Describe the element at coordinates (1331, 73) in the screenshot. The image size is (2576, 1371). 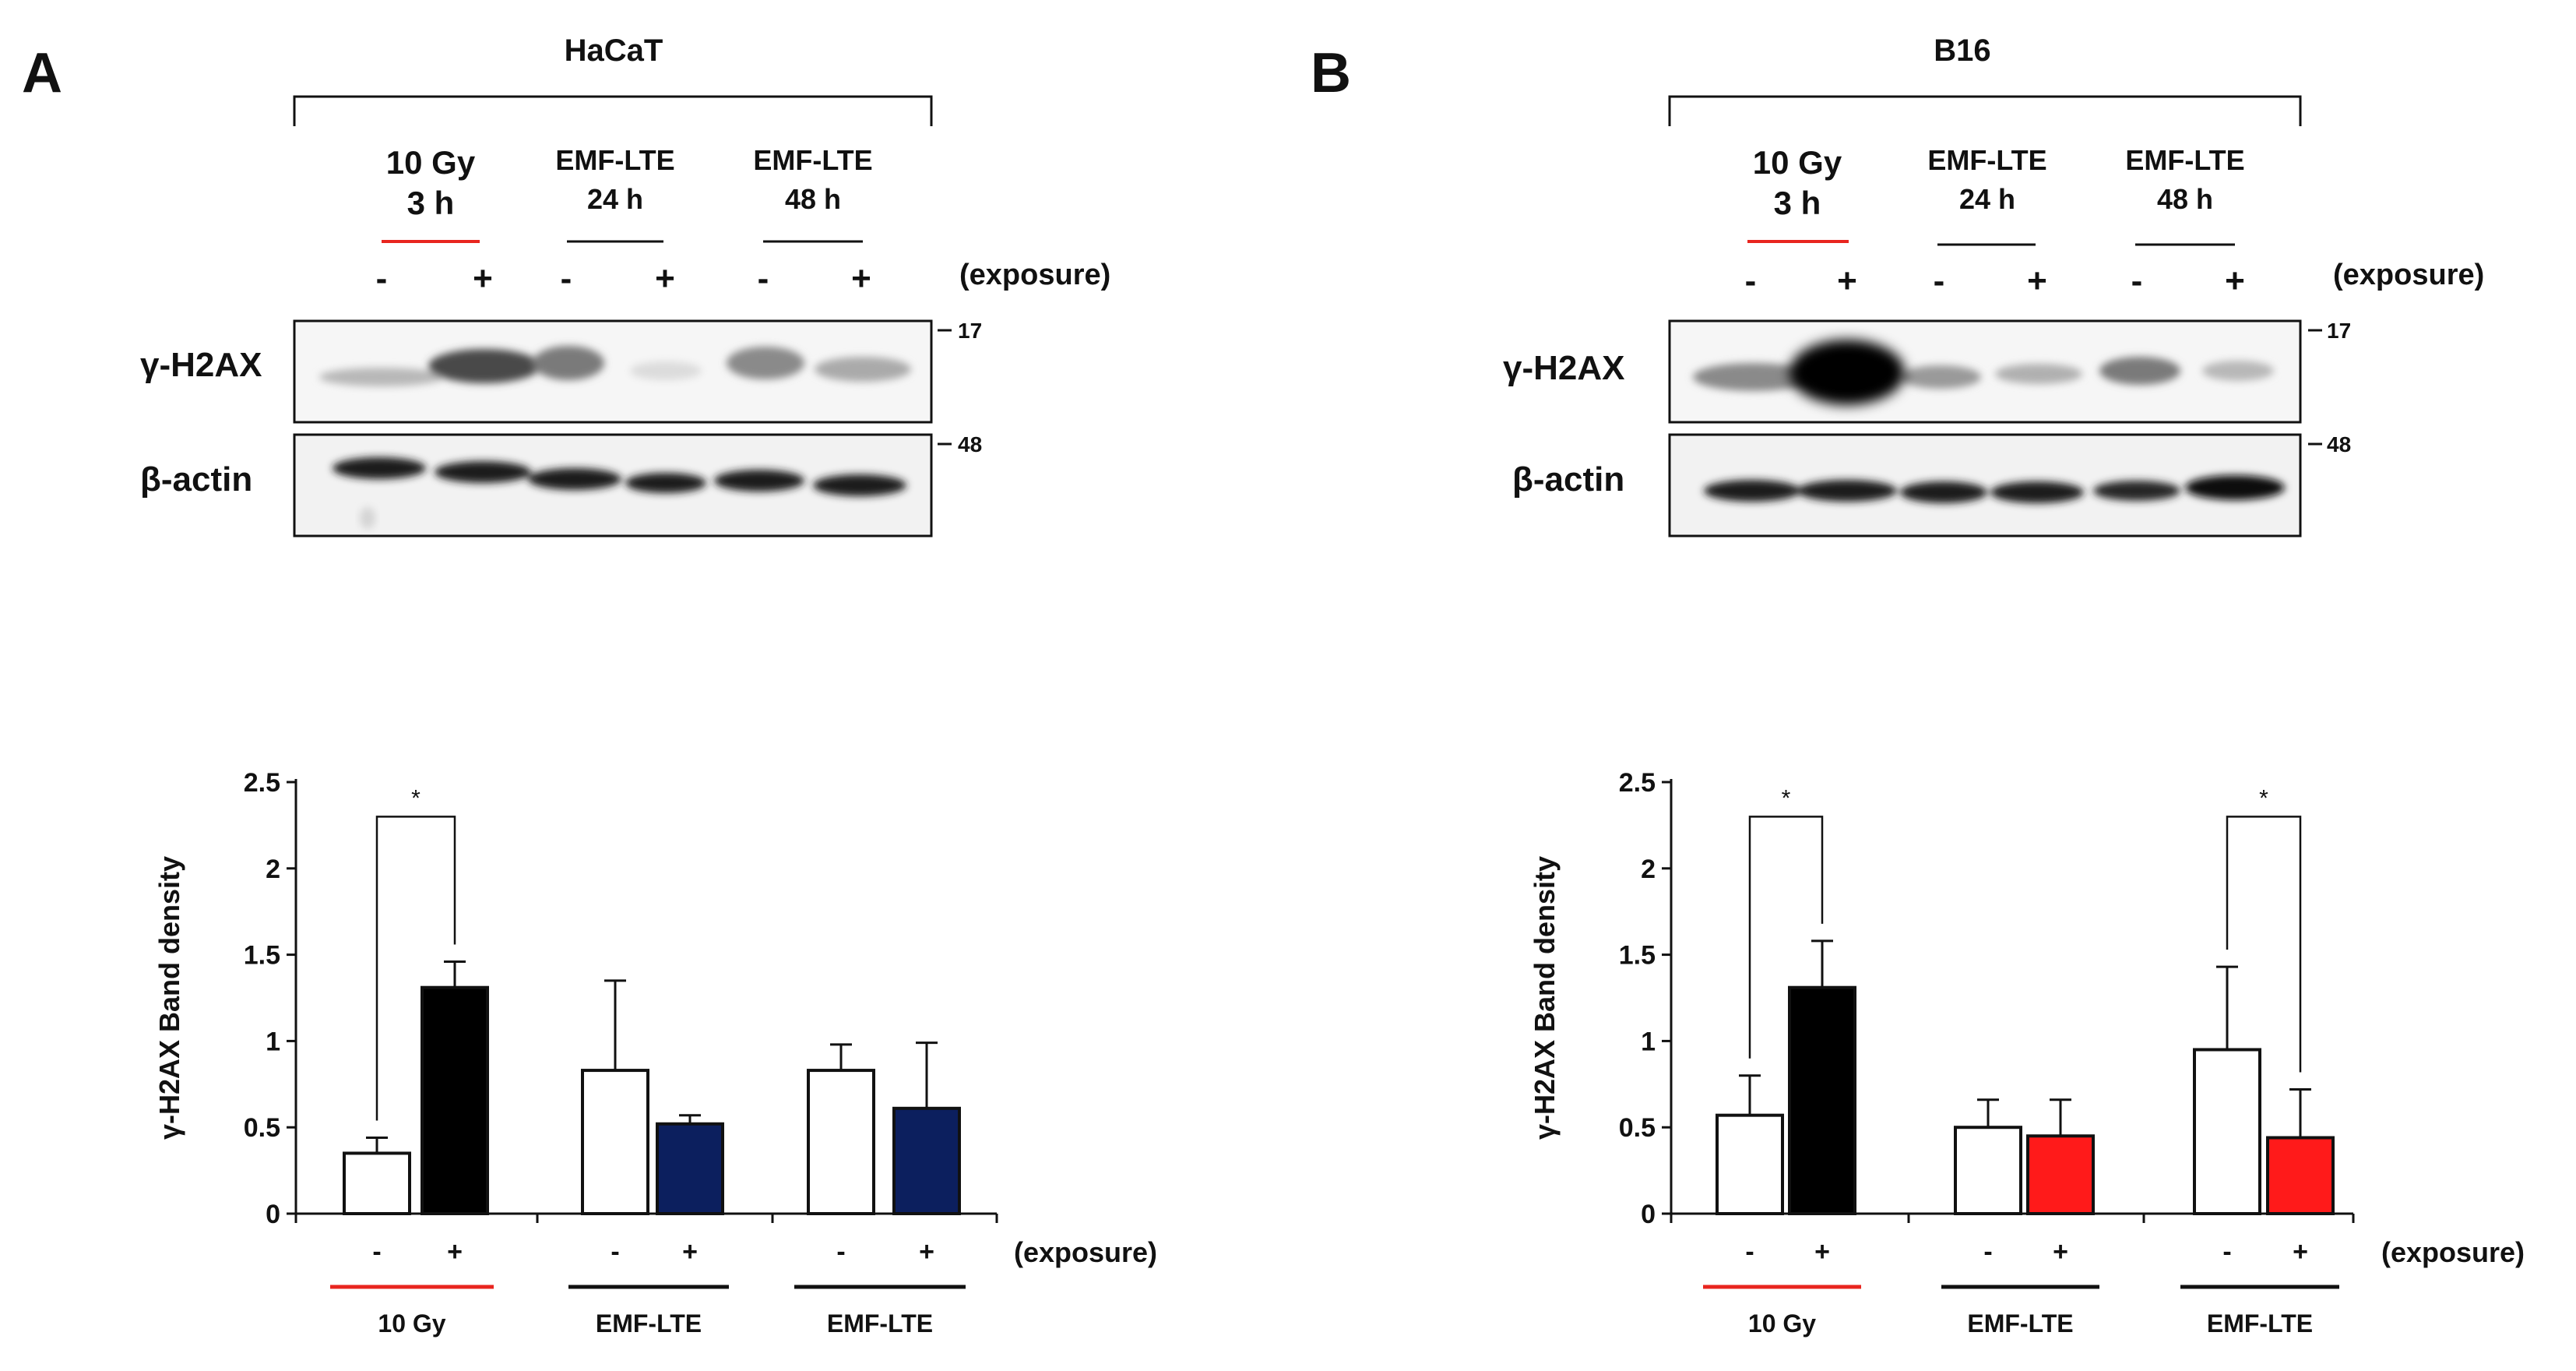
I see `panel-letter: B` at that location.